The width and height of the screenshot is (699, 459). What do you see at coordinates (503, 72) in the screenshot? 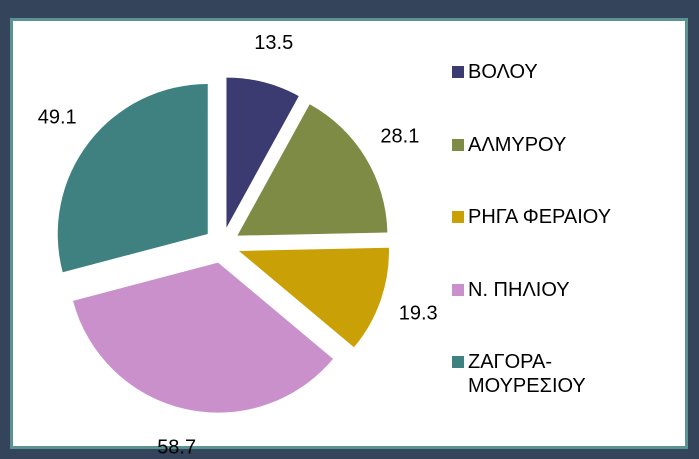
I see `legend-label: ΒΟΛΟΥ` at bounding box center [503, 72].